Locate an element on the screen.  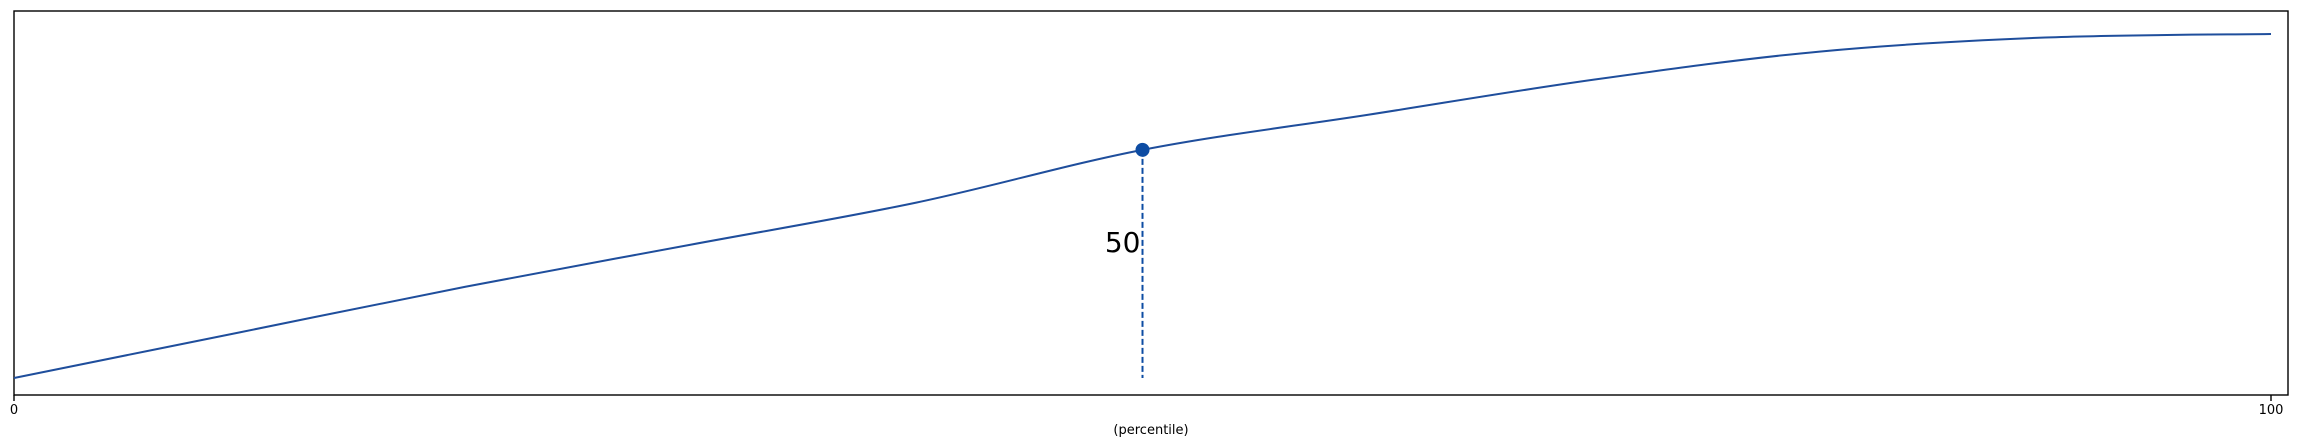
x-tick-label-100: 100 is located at coordinates (2271, 410).